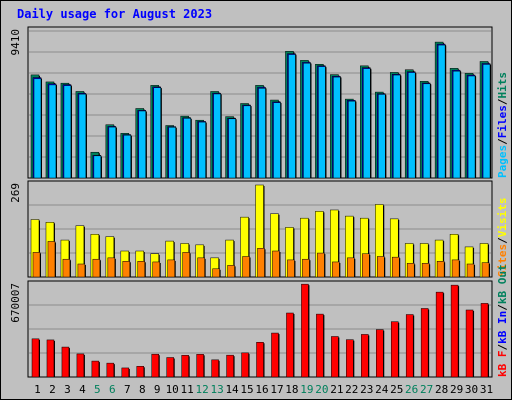 This screenshot has width=512, height=400. Describe the element at coordinates (261, 389) in the screenshot. I see `x-tick-label: 16` at that location.